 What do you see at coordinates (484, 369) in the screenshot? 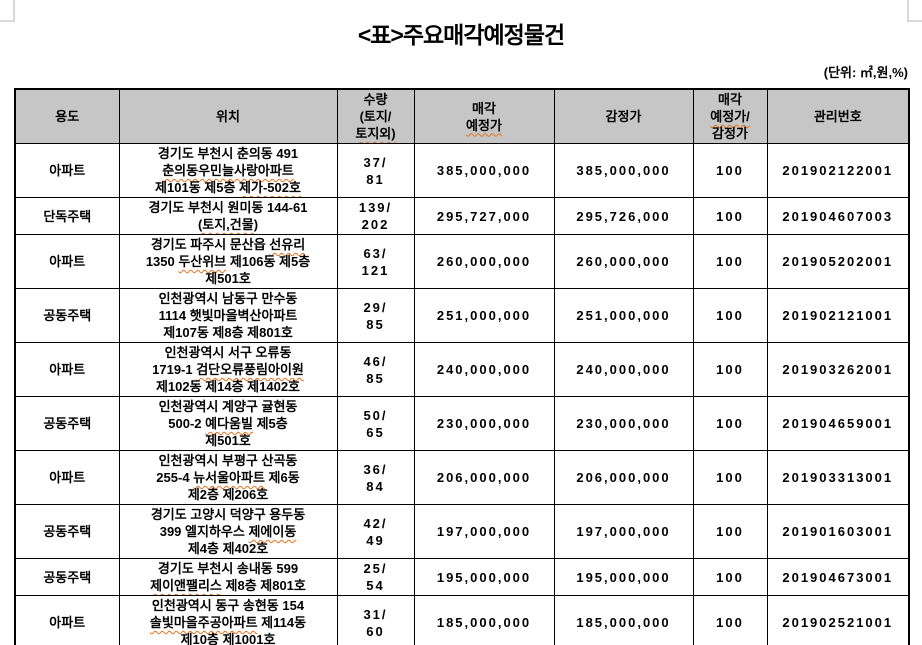
I see `cell-expected-price: 240,000,000` at bounding box center [484, 369].